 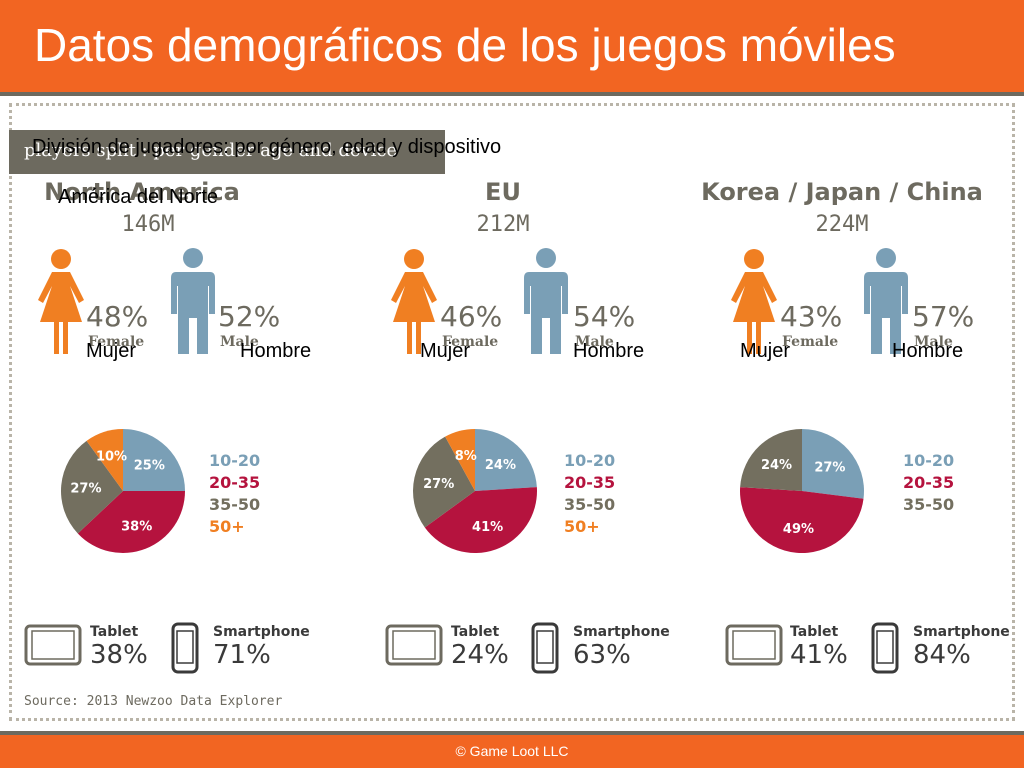 What do you see at coordinates (503, 224) in the screenshot?
I see `region-players-eu: 212M` at bounding box center [503, 224].